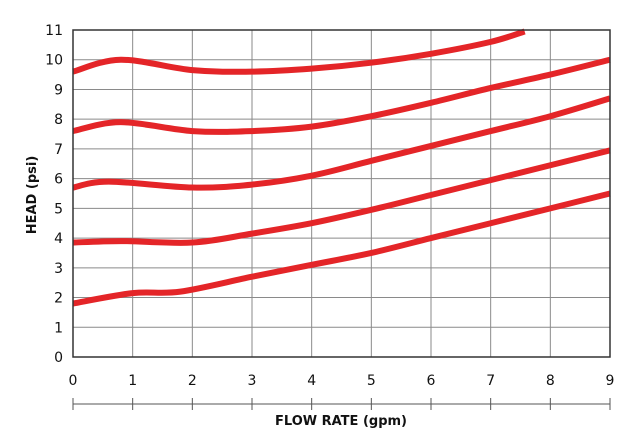 The image size is (640, 443). What do you see at coordinates (58, 90) in the screenshot?
I see `y-tick-label: 9` at bounding box center [58, 90].